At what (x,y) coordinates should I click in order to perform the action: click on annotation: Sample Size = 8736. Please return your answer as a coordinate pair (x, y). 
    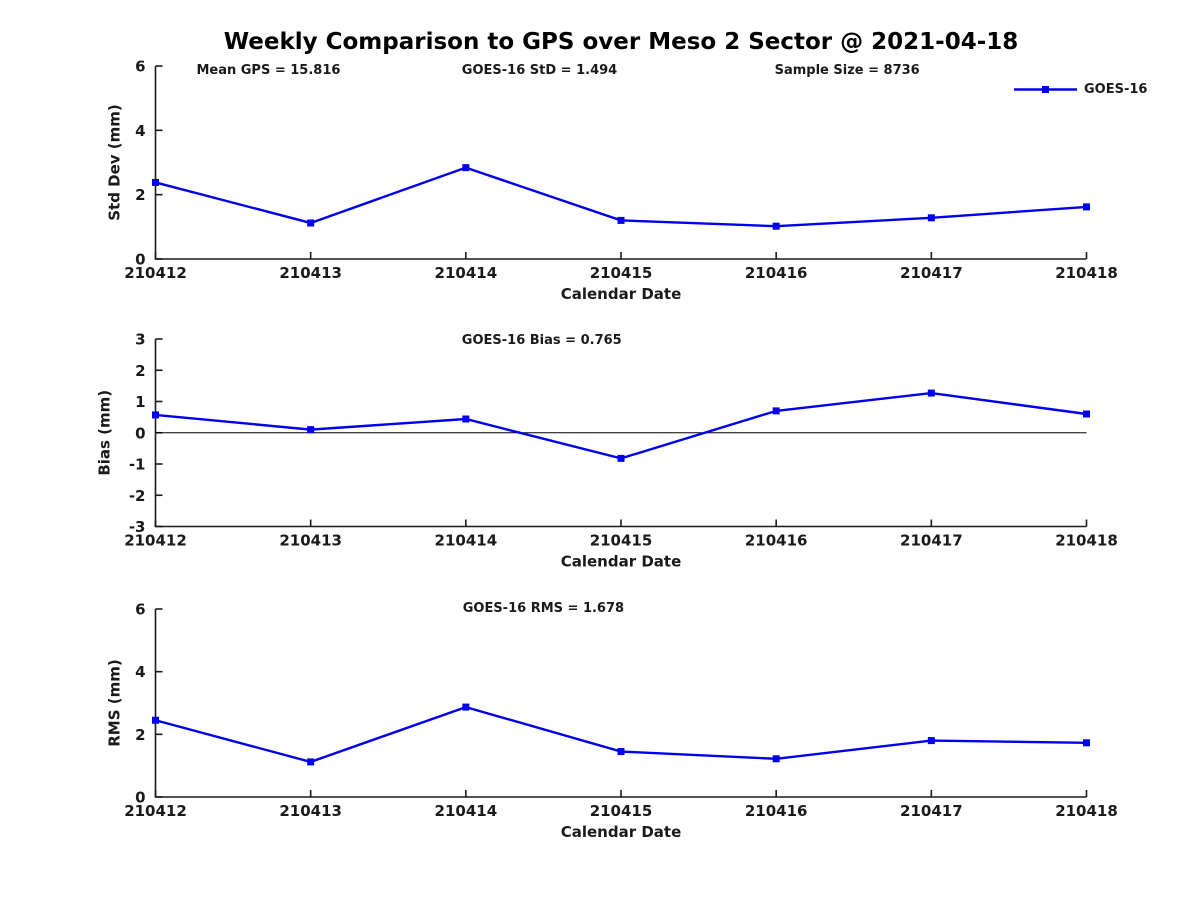
    Looking at the image, I should click on (847, 70).